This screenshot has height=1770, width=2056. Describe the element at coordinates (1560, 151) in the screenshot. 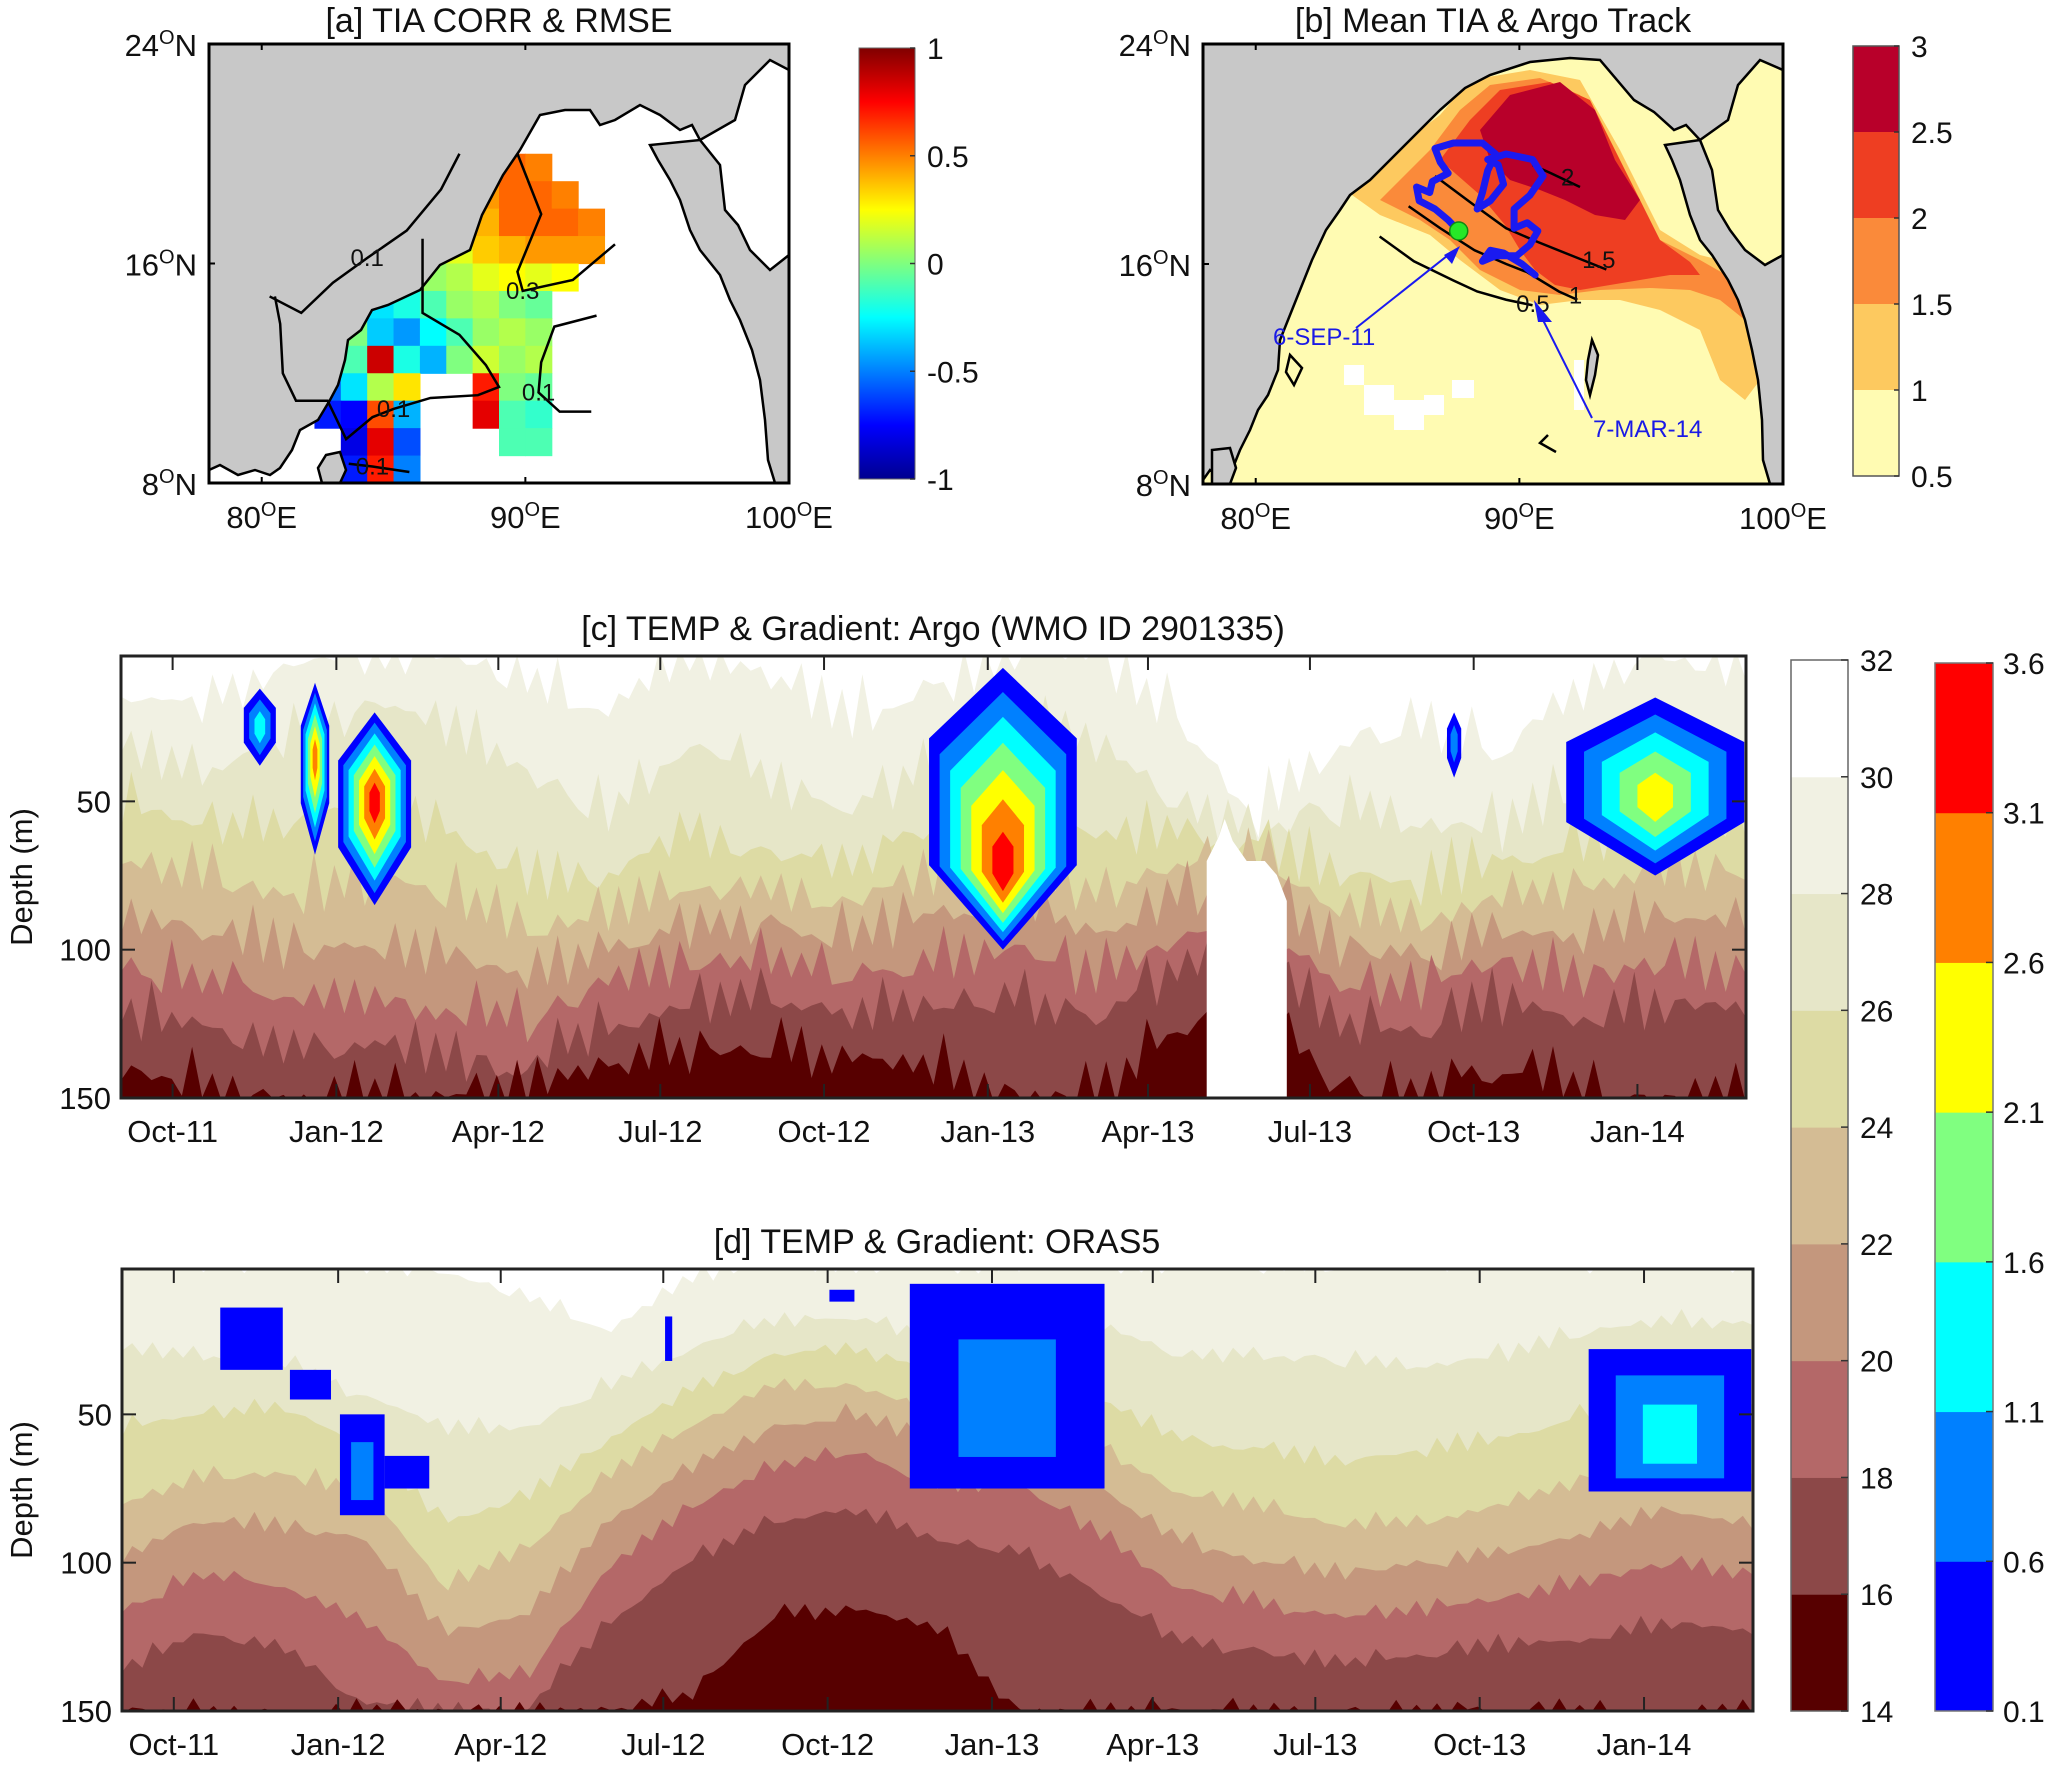

I see `tia-region-2.5-3` at that location.